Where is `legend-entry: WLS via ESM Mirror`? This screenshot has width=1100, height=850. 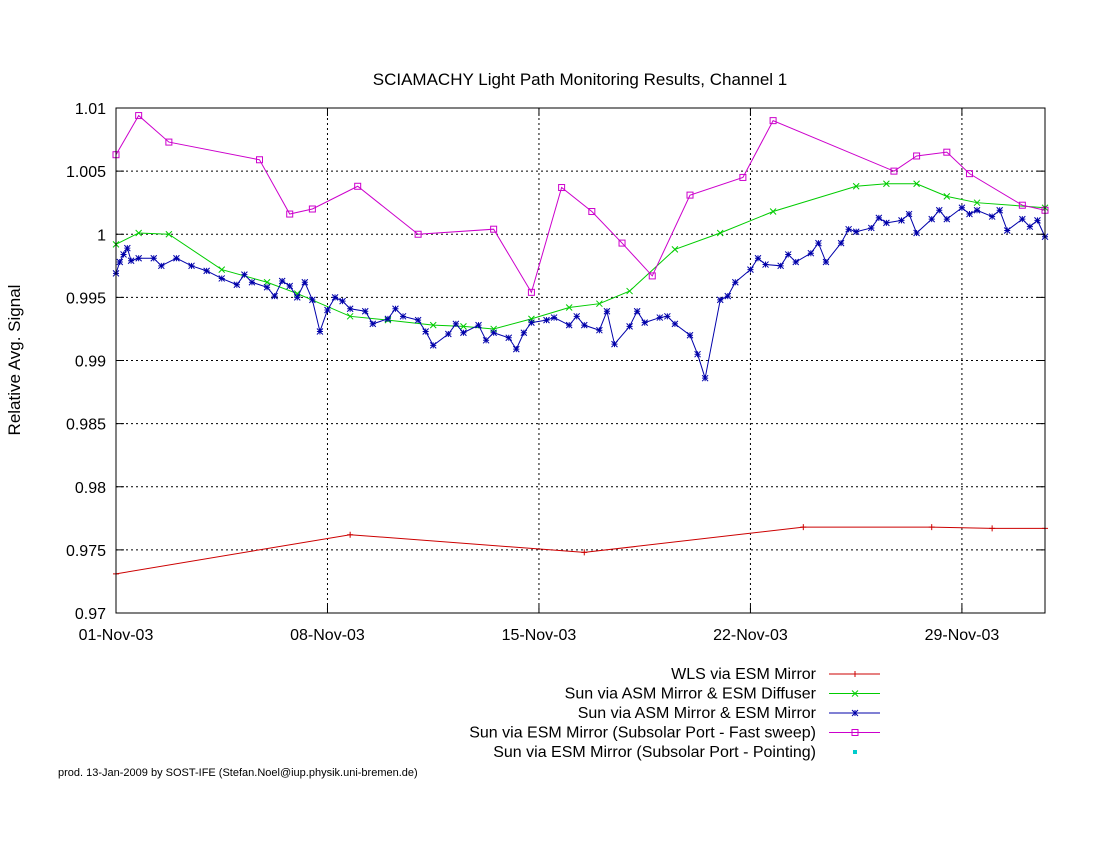
legend-entry: WLS via ESM Mirror is located at coordinates (775, 674).